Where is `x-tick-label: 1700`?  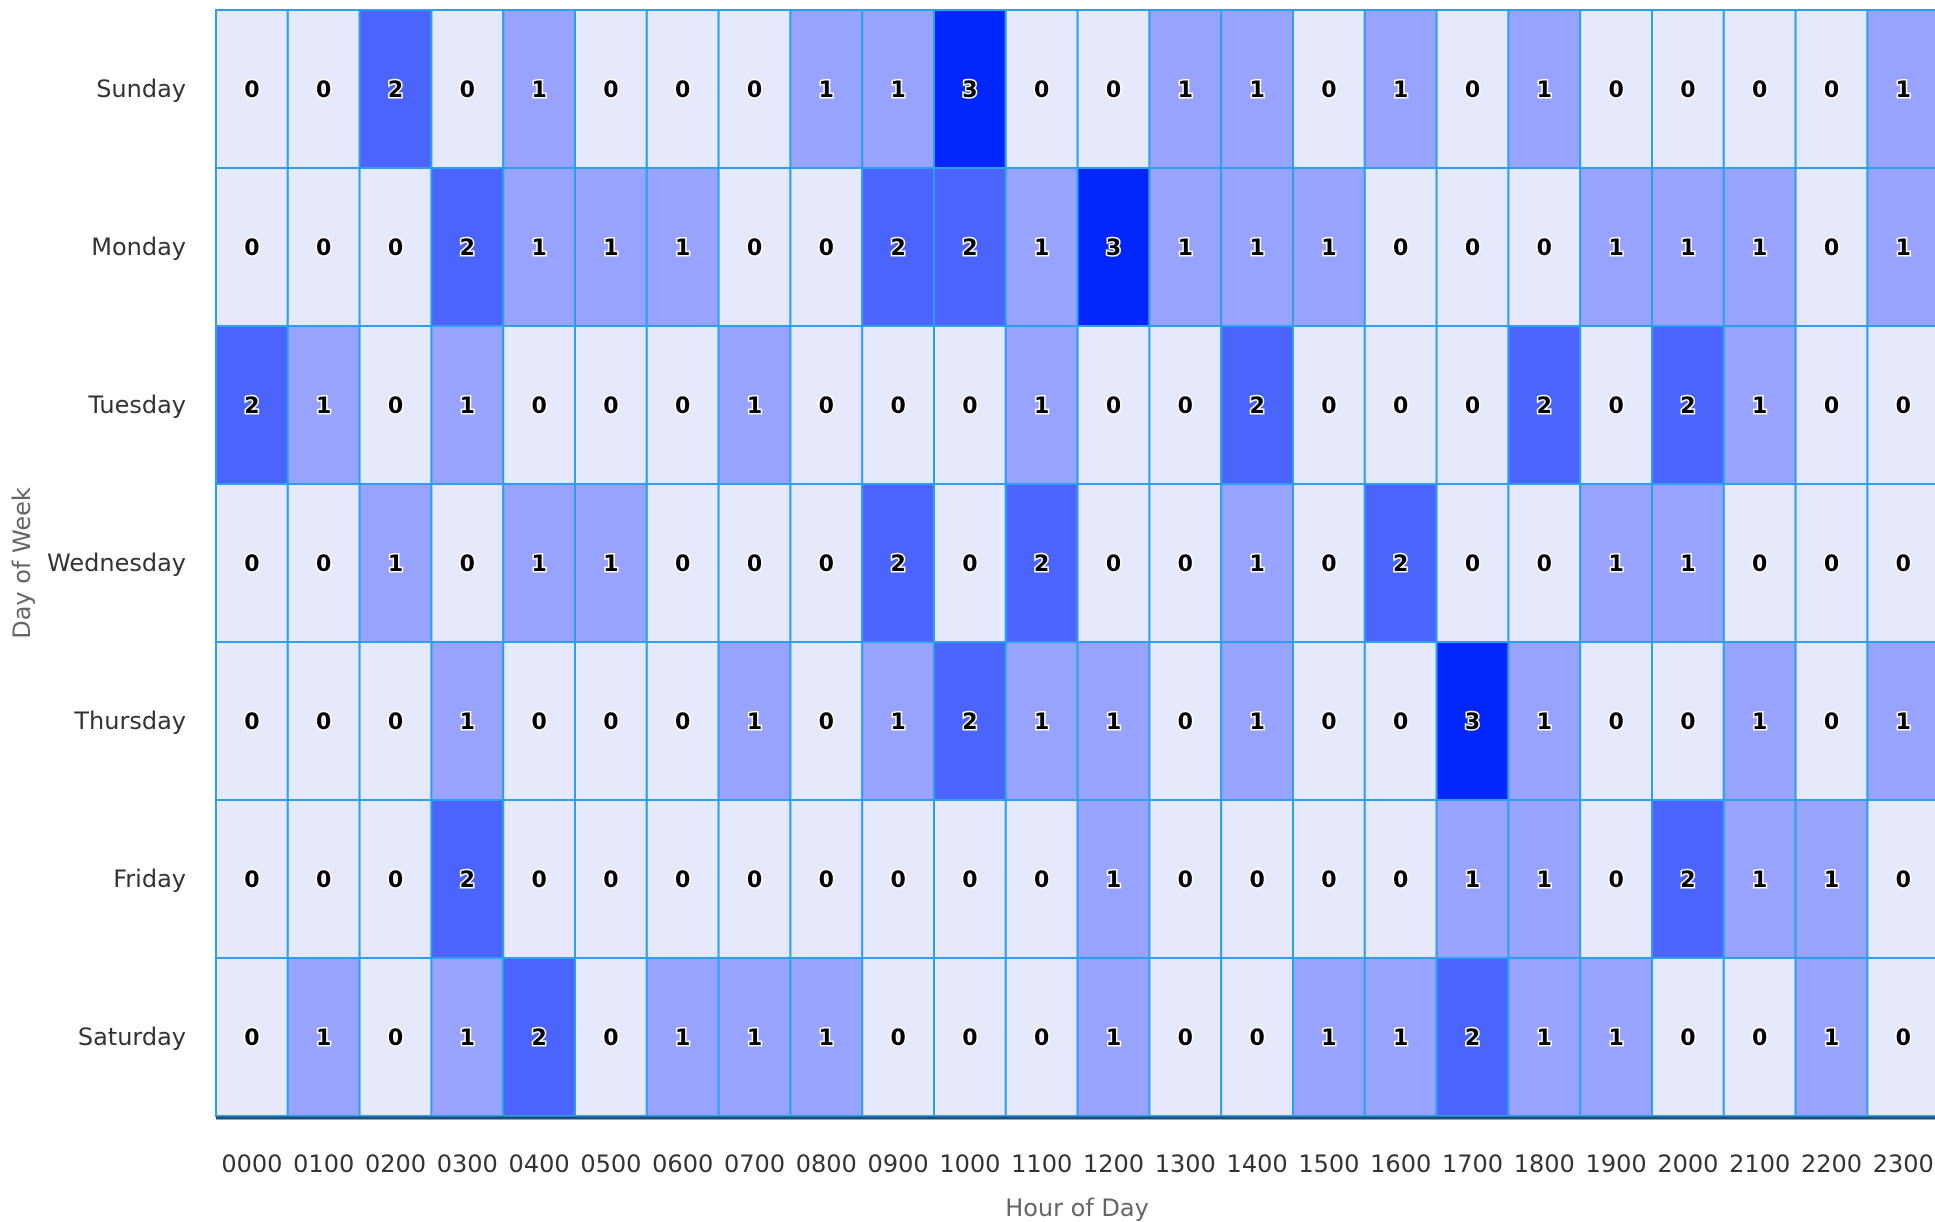
x-tick-label: 1700 is located at coordinates (1472, 1164).